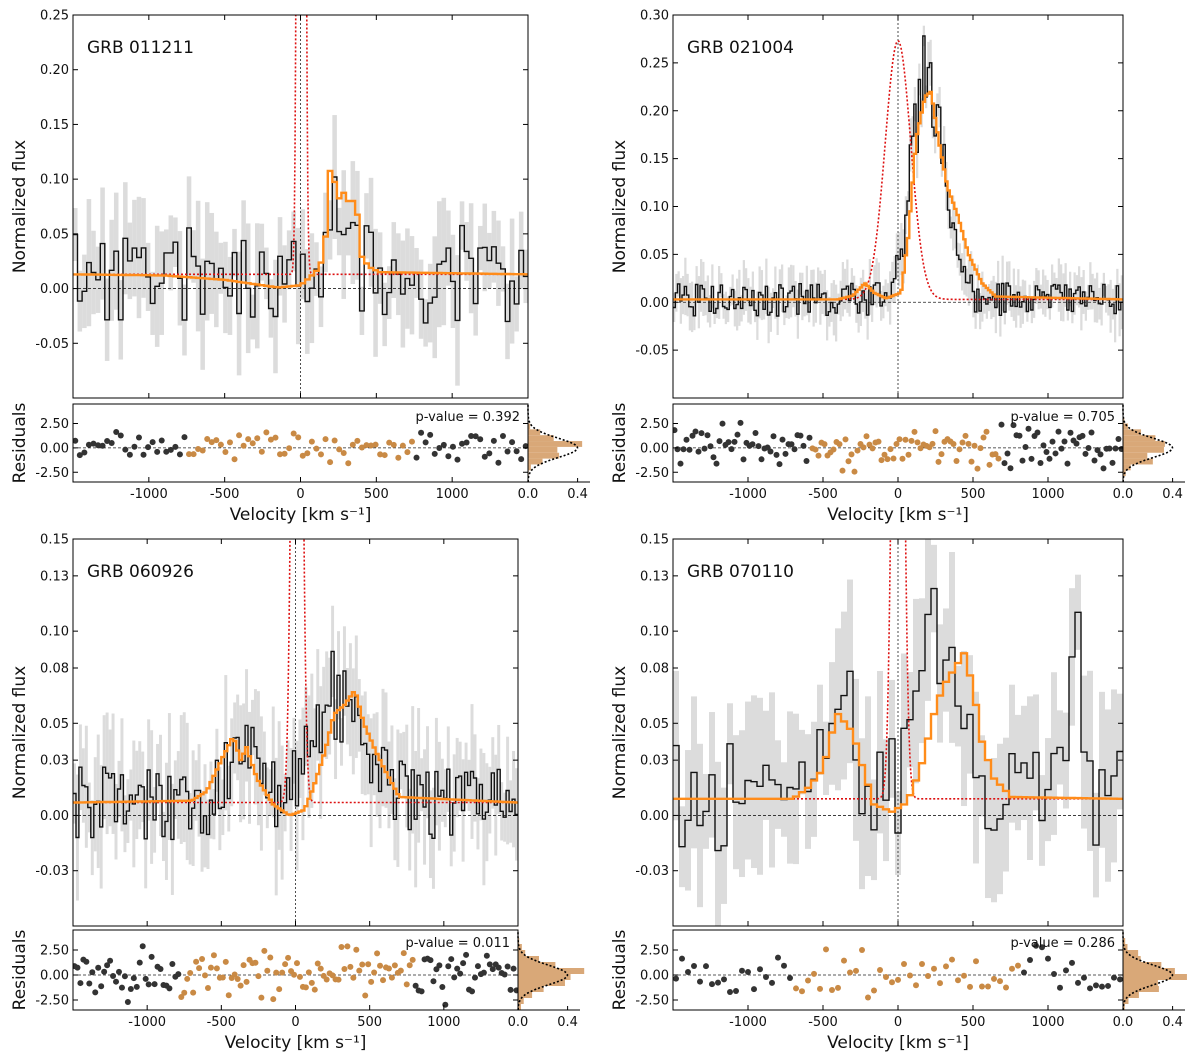 The width and height of the screenshot is (1200, 1056). I want to click on x-tick-label: -1000, so click(748, 1022).